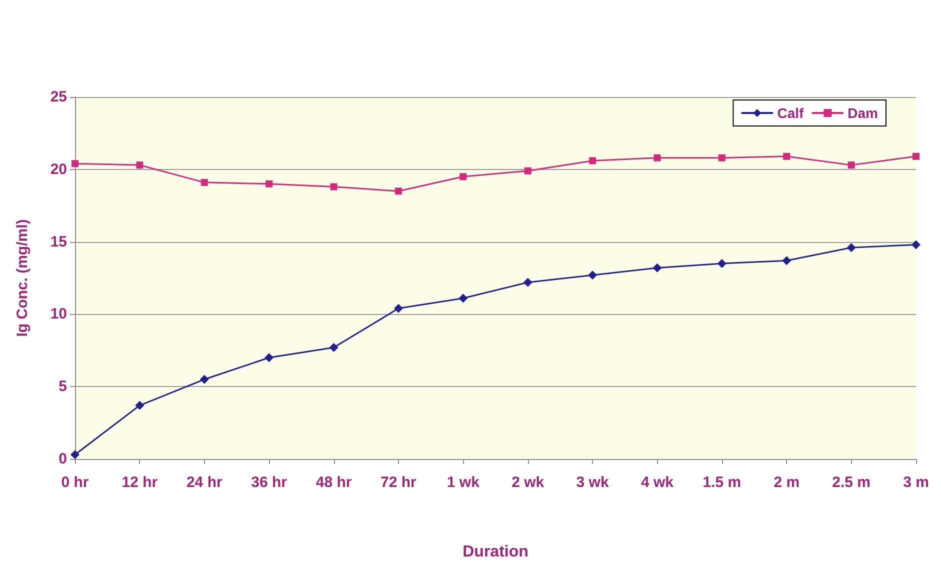 This screenshot has width=941, height=578. I want to click on y-tick-label: 5, so click(62, 387).